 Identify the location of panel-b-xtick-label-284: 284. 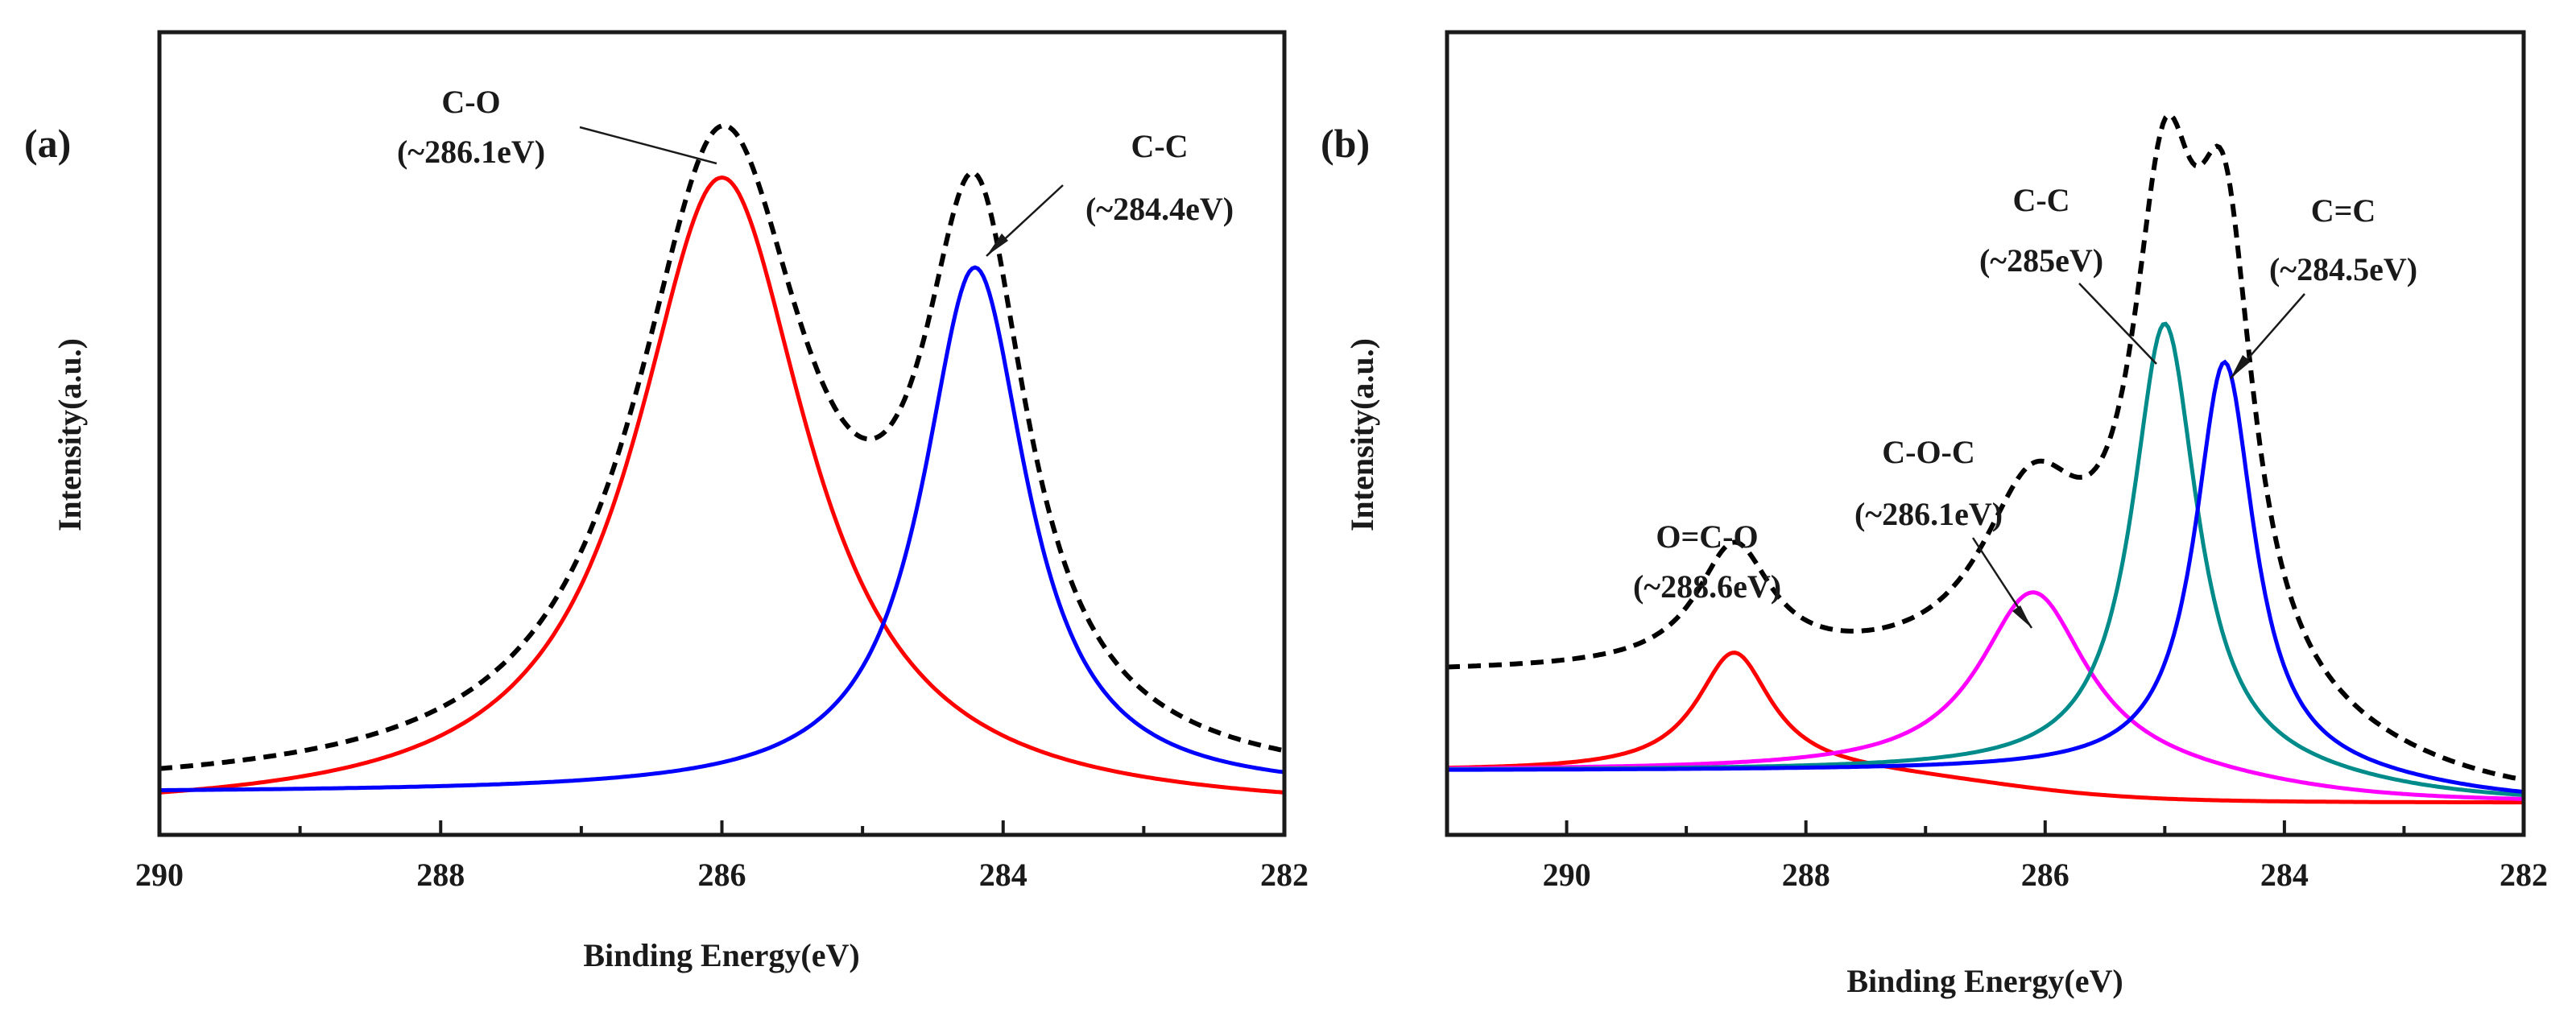
(2284, 875).